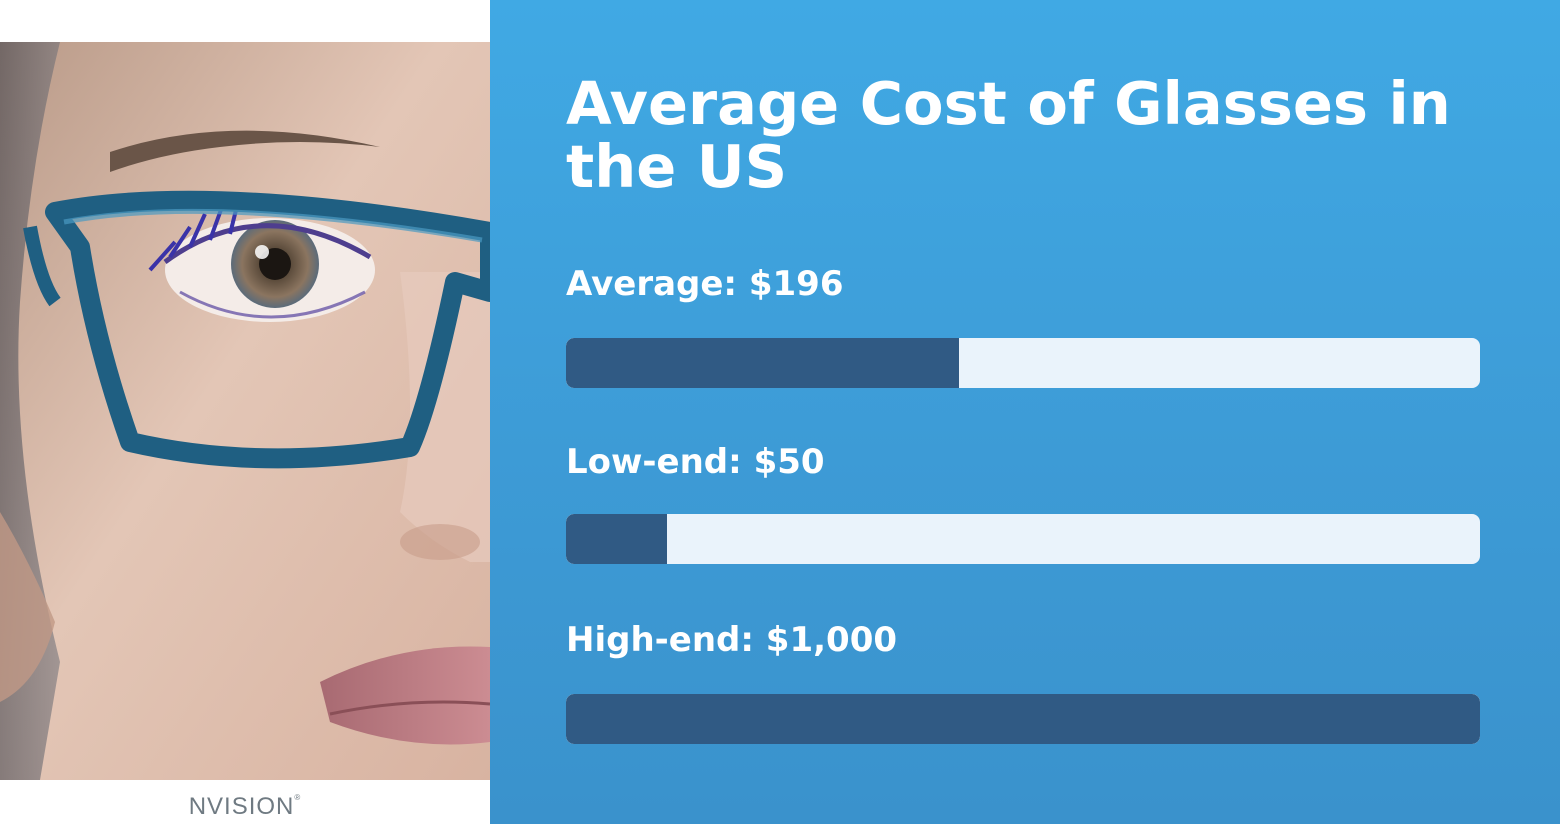 The width and height of the screenshot is (1560, 824). What do you see at coordinates (732, 640) in the screenshot?
I see `bar-label-high-end: High-end: $1,000` at bounding box center [732, 640].